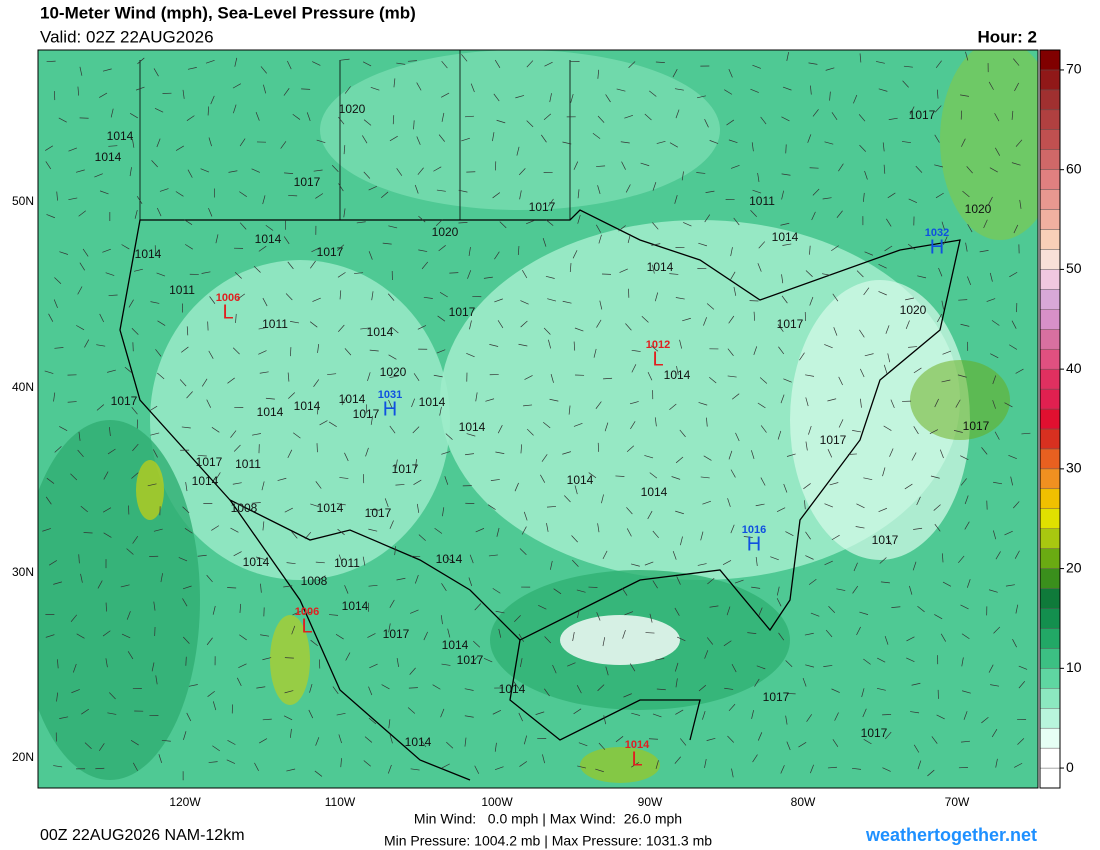 Image resolution: width=1100 pixels, height=850 pixels. I want to click on isobar-label: 1017, so click(330, 252).